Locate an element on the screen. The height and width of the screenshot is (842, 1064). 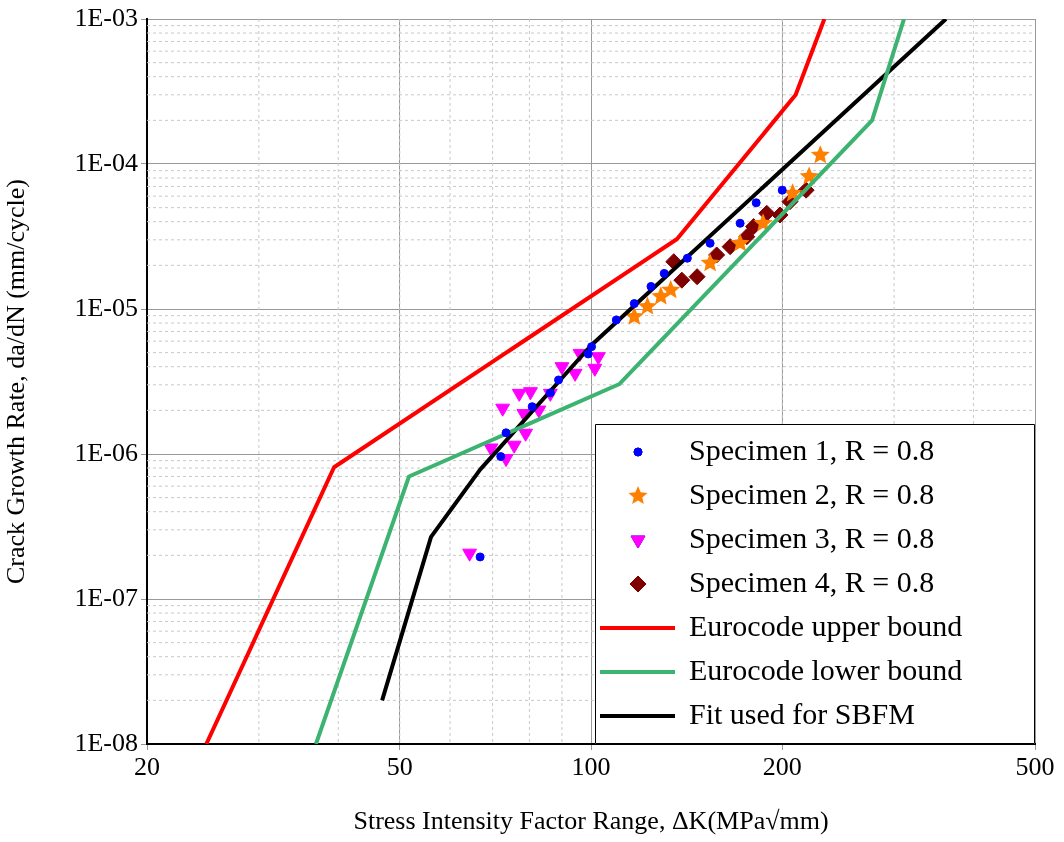
x-tick-label: 500 is located at coordinates (1035, 767).